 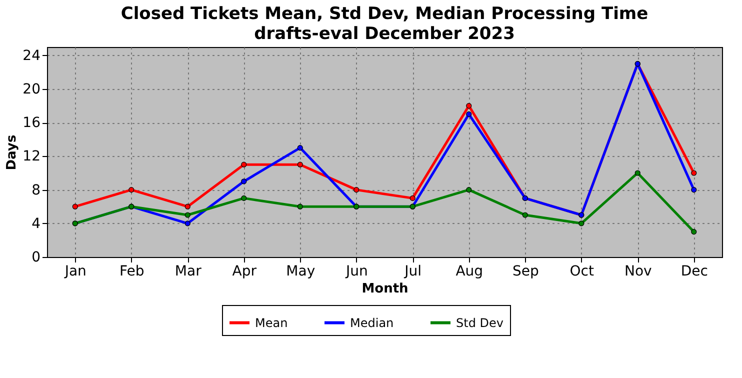 I want to click on legend-label: Std Dev, so click(x=480, y=323).